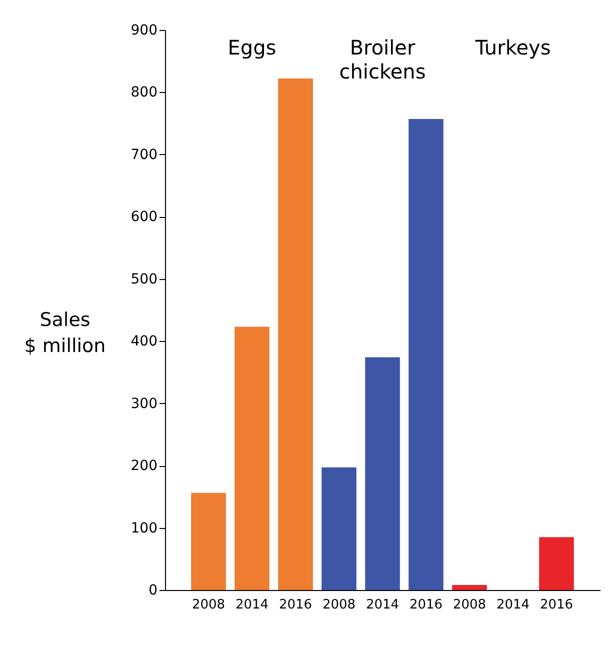 The width and height of the screenshot is (613, 646). What do you see at coordinates (144, 342) in the screenshot?
I see `y-tick-label: 400` at bounding box center [144, 342].